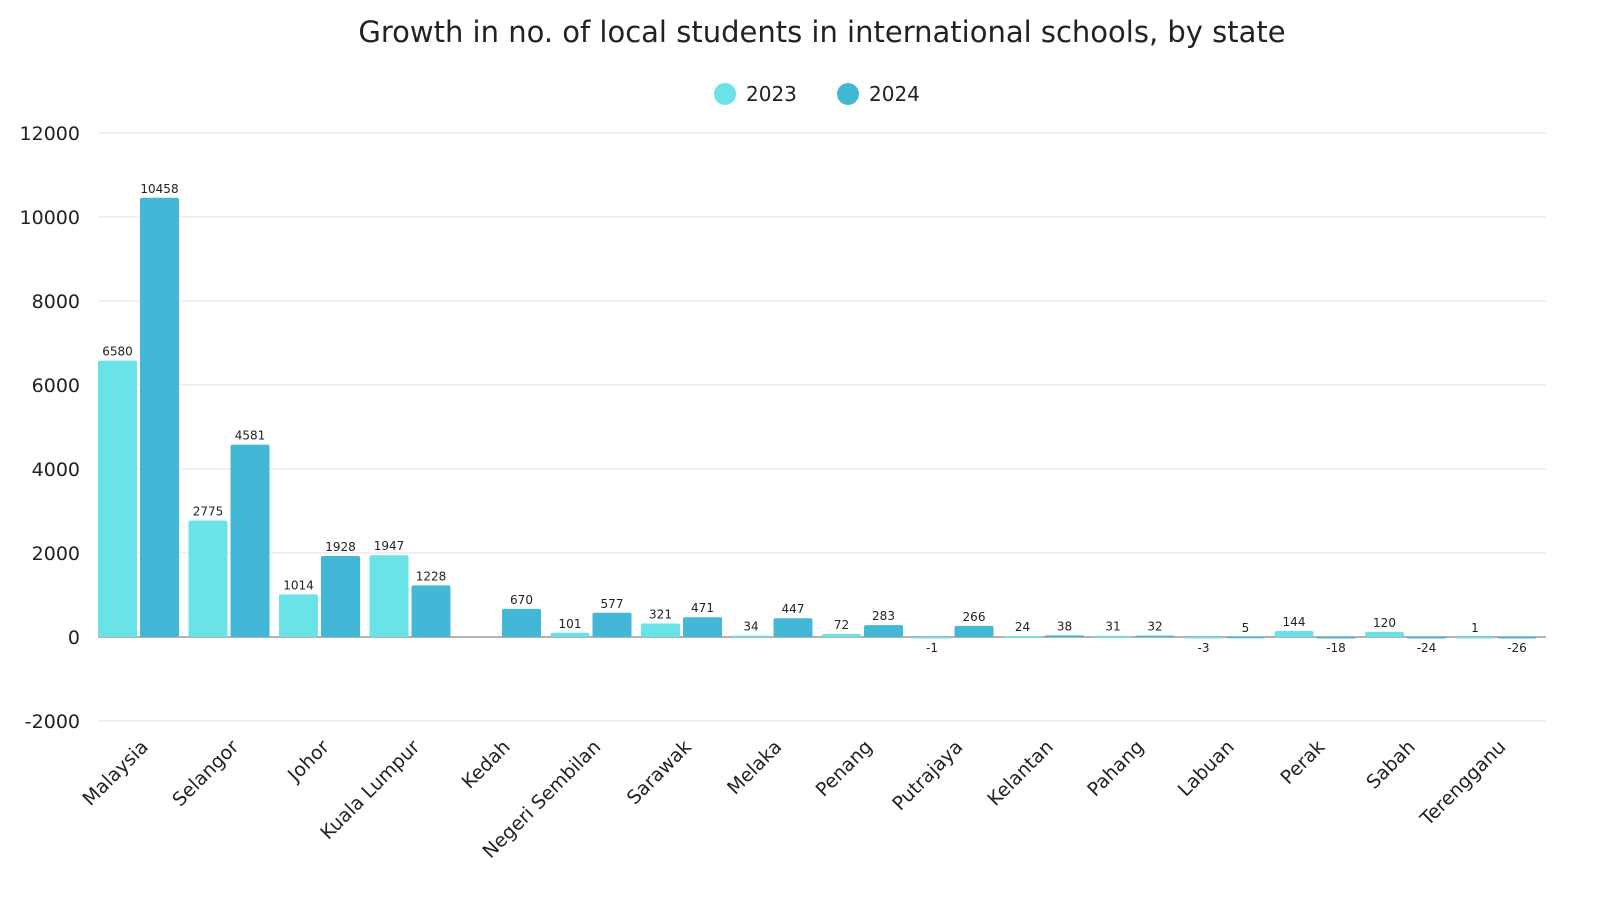  What do you see at coordinates (883, 616) in the screenshot?
I see `data-label: 283` at bounding box center [883, 616].